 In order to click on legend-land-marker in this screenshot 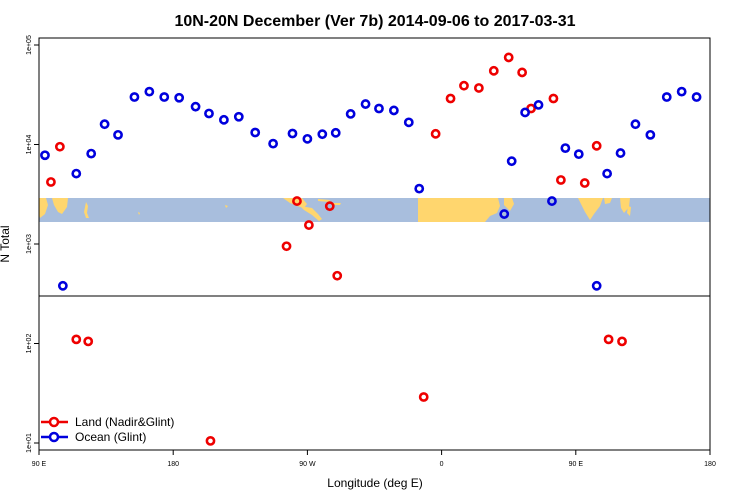, I will do `click(54, 422)`.